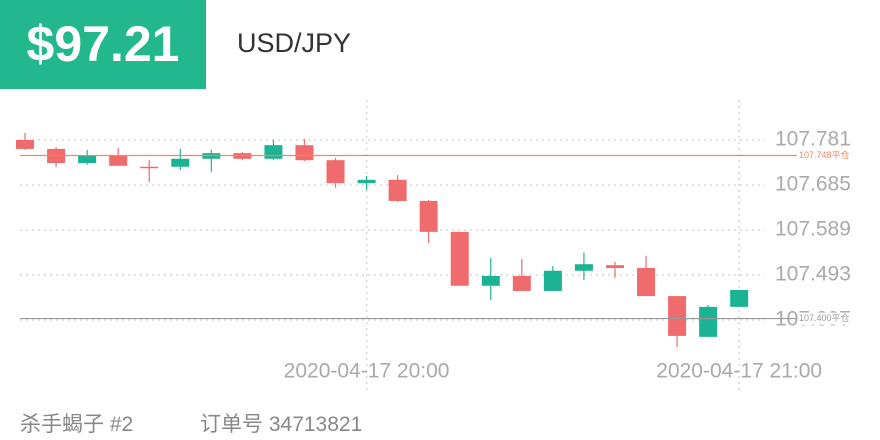 The height and width of the screenshot is (440, 880). I want to click on y-tick-label: 107.781, so click(813, 139).